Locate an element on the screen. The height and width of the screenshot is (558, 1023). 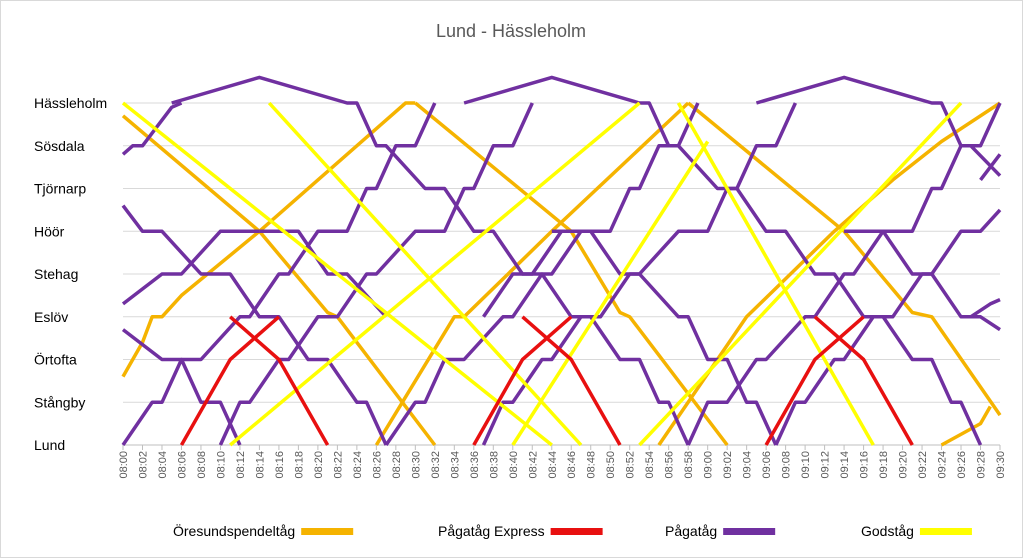
x-tick-label: 08:58 is located at coordinates (689, 465).